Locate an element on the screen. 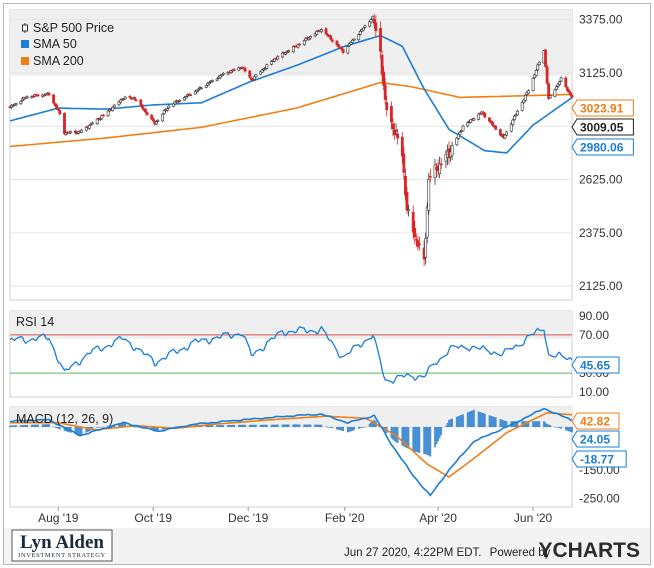 The height and width of the screenshot is (568, 654). legend-sma200-label: SMA 200 is located at coordinates (58, 61).